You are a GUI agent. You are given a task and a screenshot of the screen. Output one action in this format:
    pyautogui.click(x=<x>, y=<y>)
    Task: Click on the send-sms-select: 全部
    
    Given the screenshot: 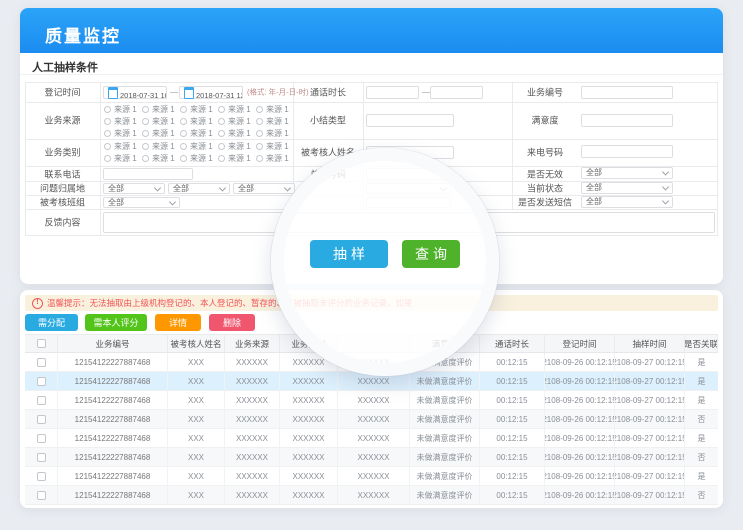 What is the action you would take?
    pyautogui.click(x=627, y=202)
    